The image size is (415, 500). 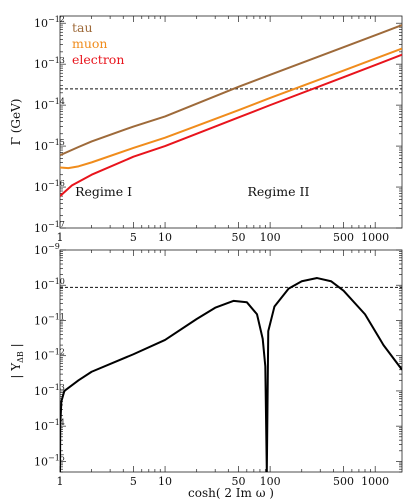 What do you see at coordinates (16, 347) in the screenshot?
I see `y-axis-label-end: |` at bounding box center [16, 347].